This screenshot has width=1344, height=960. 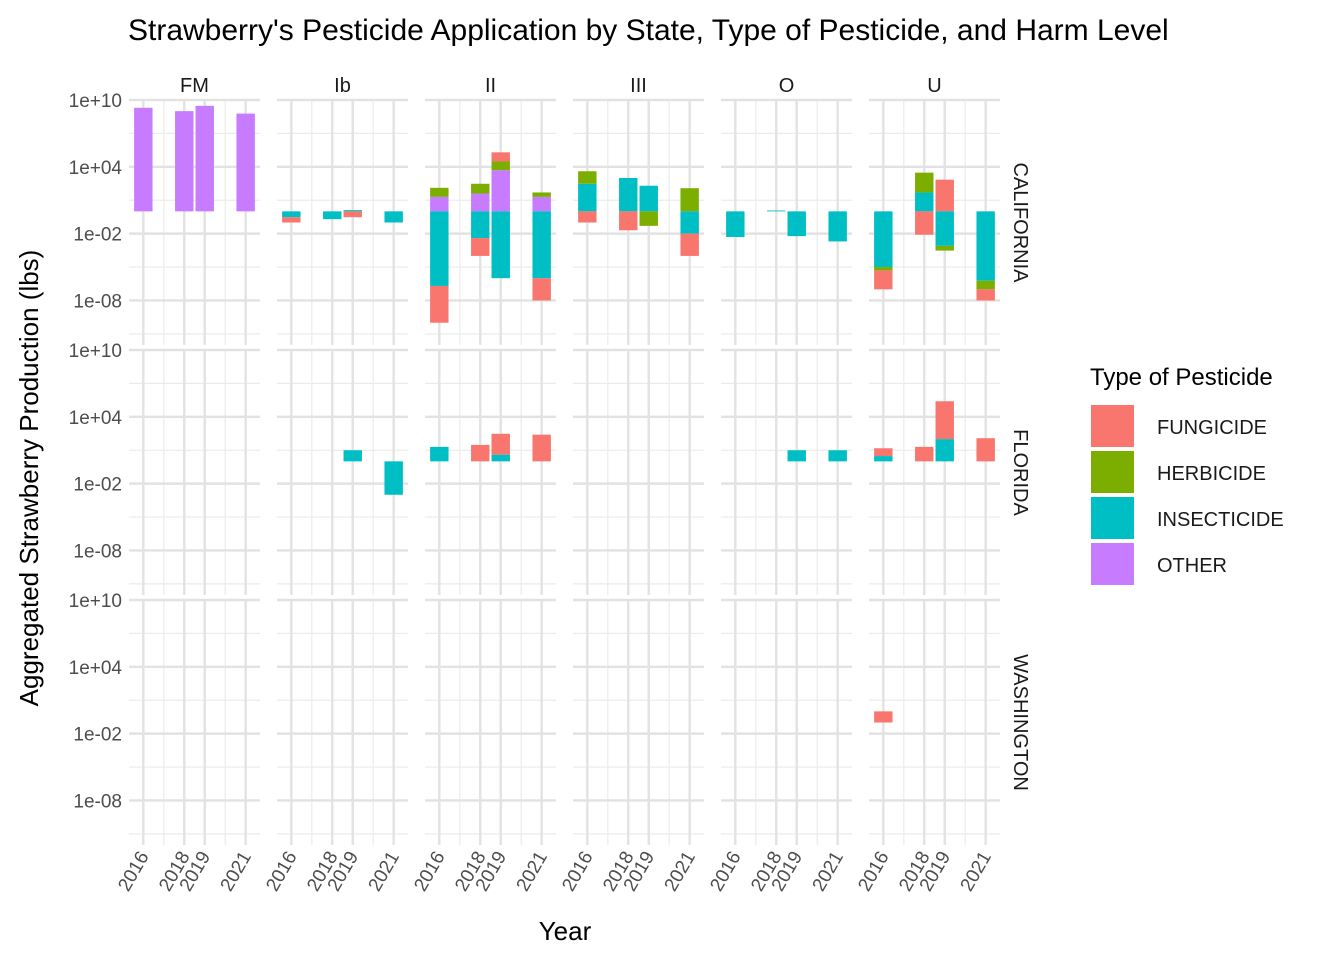 I want to click on legend-title: Type of Pesticide, so click(x=1181, y=377).